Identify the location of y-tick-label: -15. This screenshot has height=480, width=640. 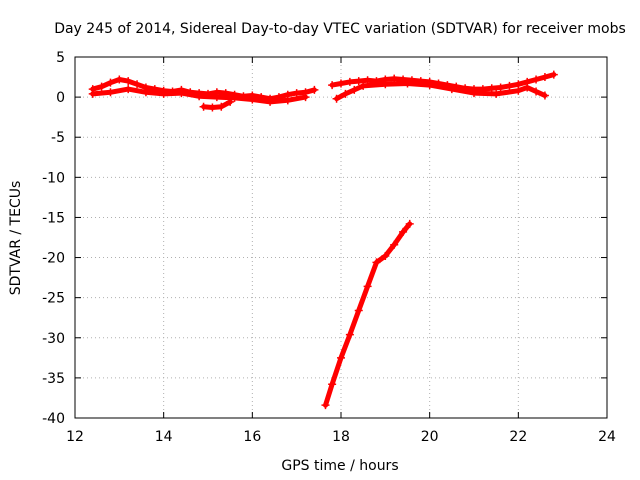
(53, 218).